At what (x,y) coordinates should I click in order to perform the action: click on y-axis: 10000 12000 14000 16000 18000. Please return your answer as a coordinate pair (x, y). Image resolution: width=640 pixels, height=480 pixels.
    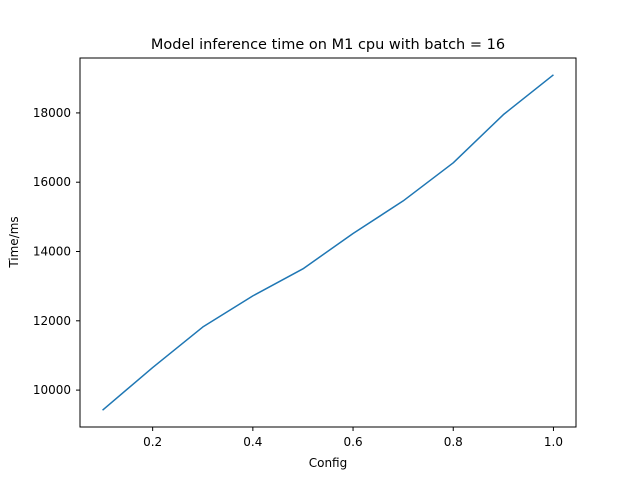
    Looking at the image, I should click on (56, 251).